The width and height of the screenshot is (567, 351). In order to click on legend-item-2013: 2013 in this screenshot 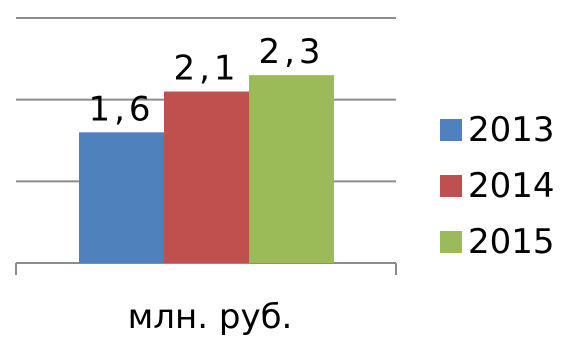, I will do `click(497, 130)`.